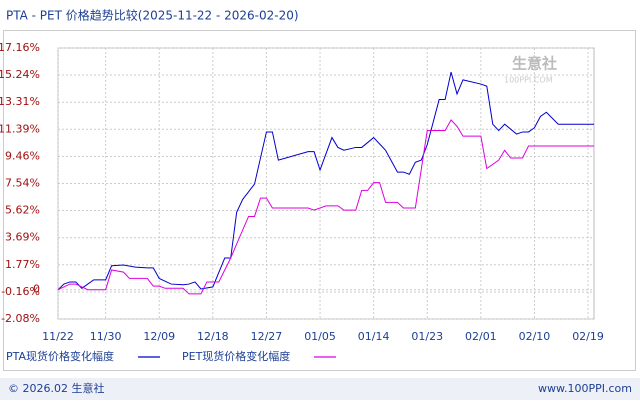  What do you see at coordinates (588, 336) in the screenshot?
I see `x-tick-label: 02/19` at bounding box center [588, 336].